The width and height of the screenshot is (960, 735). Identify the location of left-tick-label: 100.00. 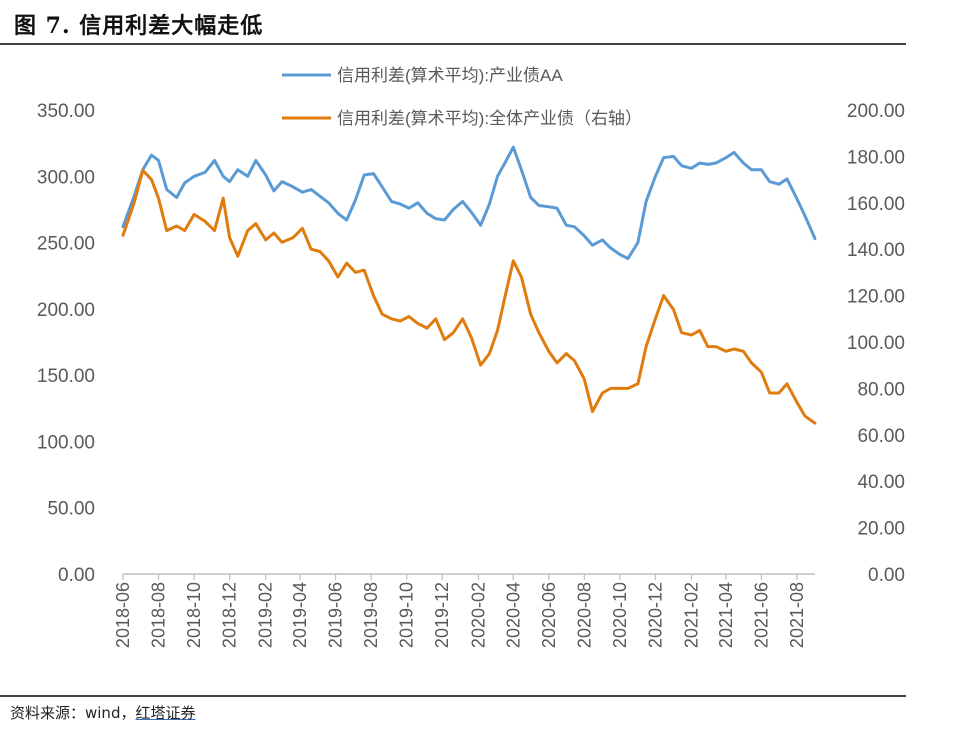
(66, 442).